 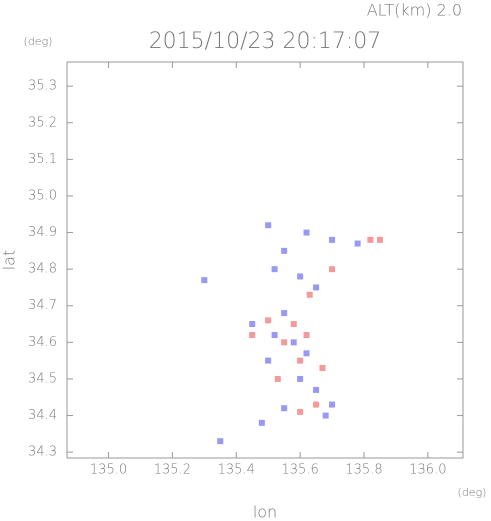 What do you see at coordinates (42, 415) in the screenshot?
I see `y-tick-label: 34.4` at bounding box center [42, 415].